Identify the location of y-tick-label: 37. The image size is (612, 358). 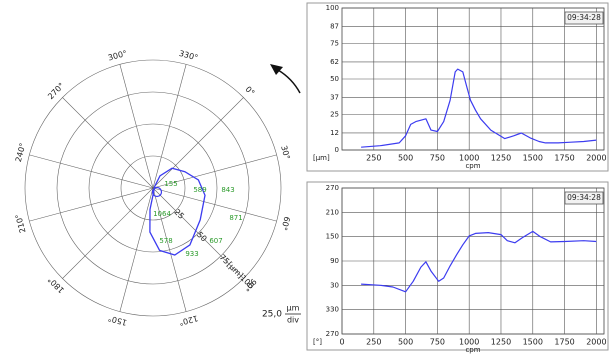
(334, 97).